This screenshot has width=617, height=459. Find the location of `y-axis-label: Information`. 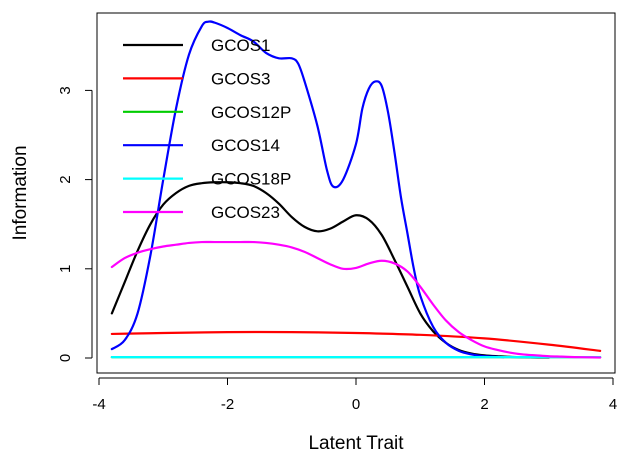

y-axis-label: Information is located at coordinates (20, 192).